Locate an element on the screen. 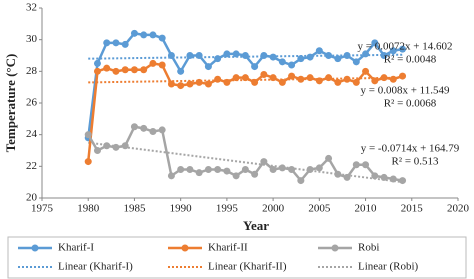 This screenshot has width=474, height=279. y-tick-label: 28 is located at coordinates (32, 71).